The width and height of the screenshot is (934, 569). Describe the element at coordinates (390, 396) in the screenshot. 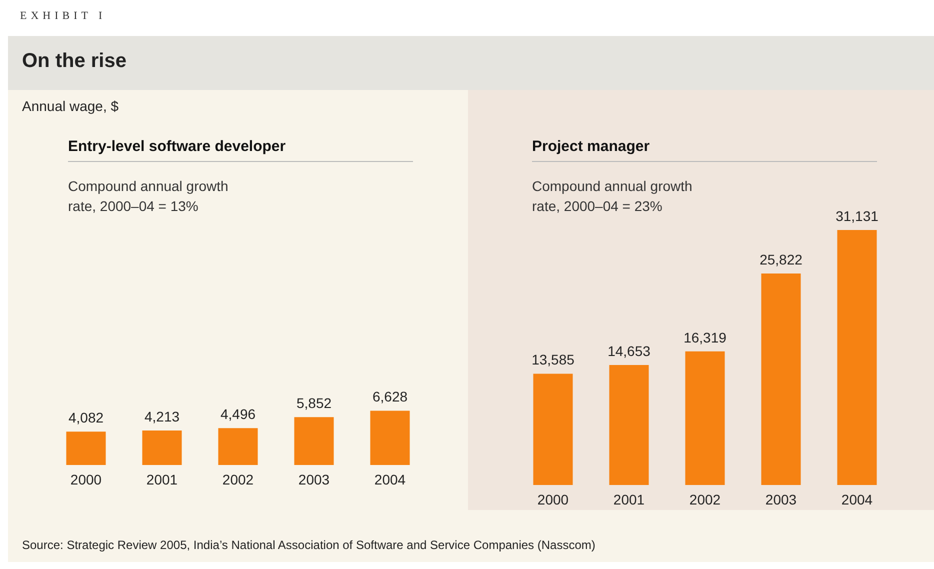

I see `data-label: 6,628` at that location.